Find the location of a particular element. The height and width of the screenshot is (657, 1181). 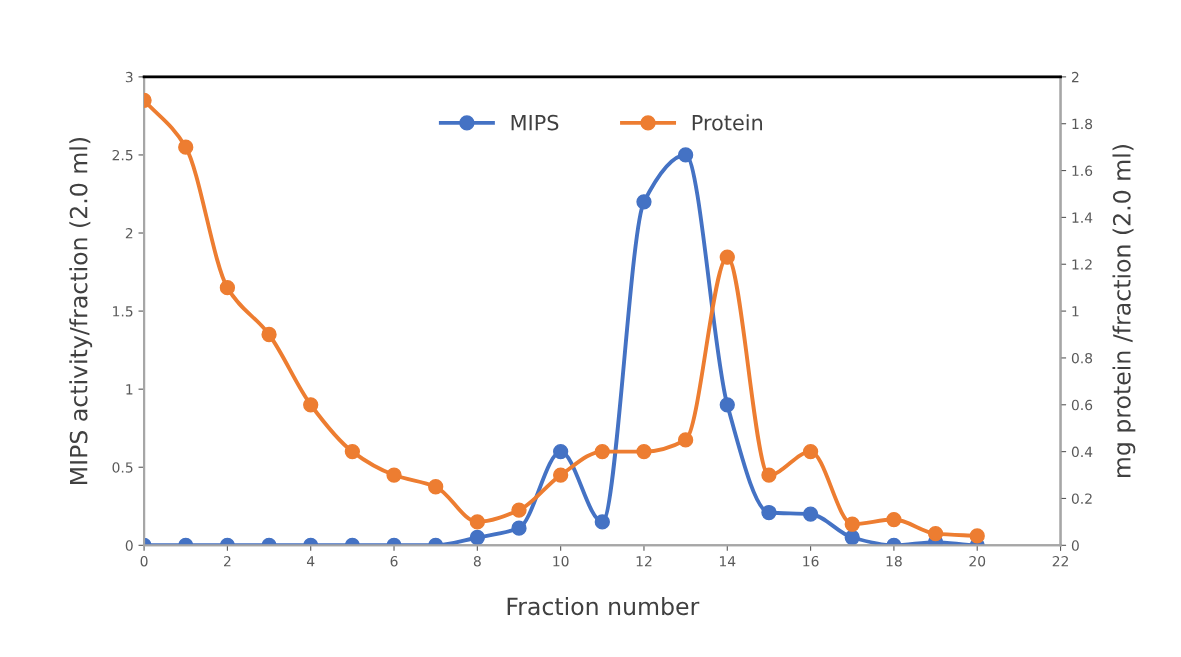

y2-tick-label: 0.8 is located at coordinates (1082, 358).